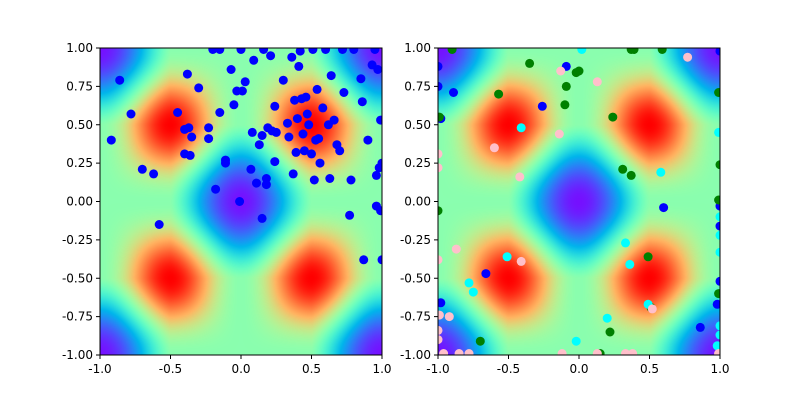 The height and width of the screenshot is (400, 800). Describe the element at coordinates (508, 369) in the screenshot. I see `right-x-tick-label: -0.5` at that location.